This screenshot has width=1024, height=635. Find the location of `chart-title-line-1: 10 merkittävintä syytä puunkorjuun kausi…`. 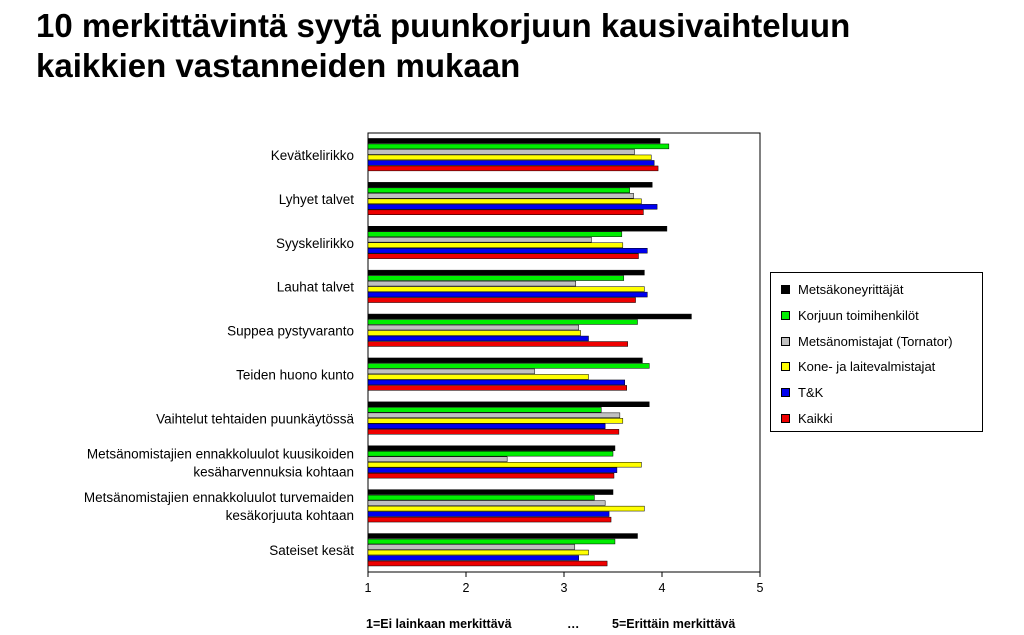

chart-title-line-1: 10 merkittävintä syytä puunkorjuun kausi… is located at coordinates (443, 25).